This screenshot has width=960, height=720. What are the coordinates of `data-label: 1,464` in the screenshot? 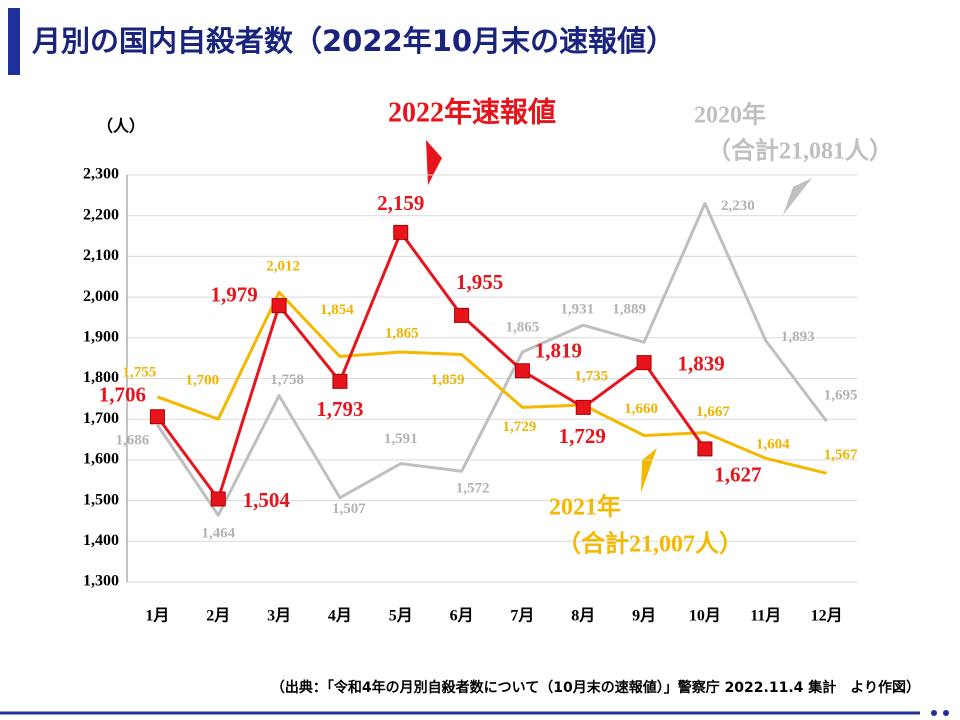 It's located at (218, 534).